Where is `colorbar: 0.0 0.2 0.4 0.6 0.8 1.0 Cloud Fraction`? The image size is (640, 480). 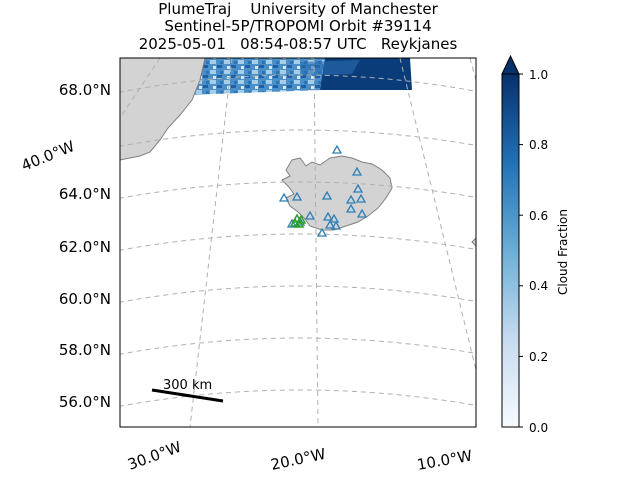 colorbar: 0.0 0.2 0.4 0.6 0.8 1.0 Cloud Fraction is located at coordinates (535, 244).